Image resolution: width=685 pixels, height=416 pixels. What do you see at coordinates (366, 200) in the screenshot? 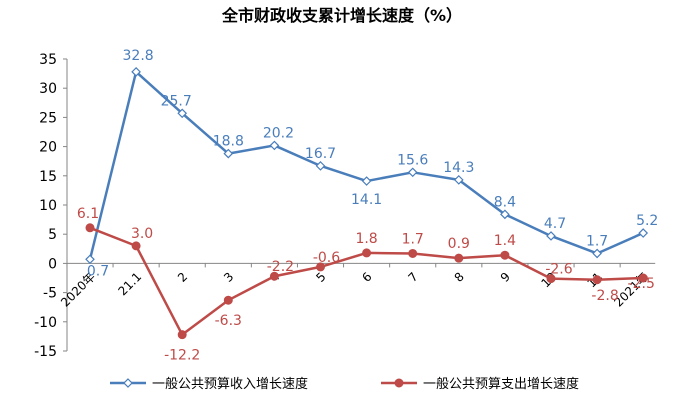
I see `data-label: 14.1` at bounding box center [366, 200].